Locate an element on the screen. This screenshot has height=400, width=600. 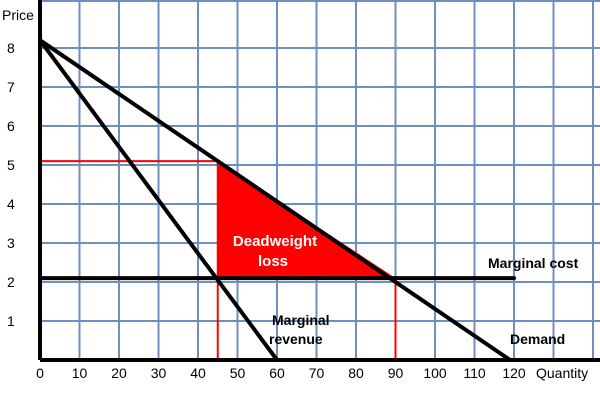
y-tick-label: 6 is located at coordinates (11, 126).